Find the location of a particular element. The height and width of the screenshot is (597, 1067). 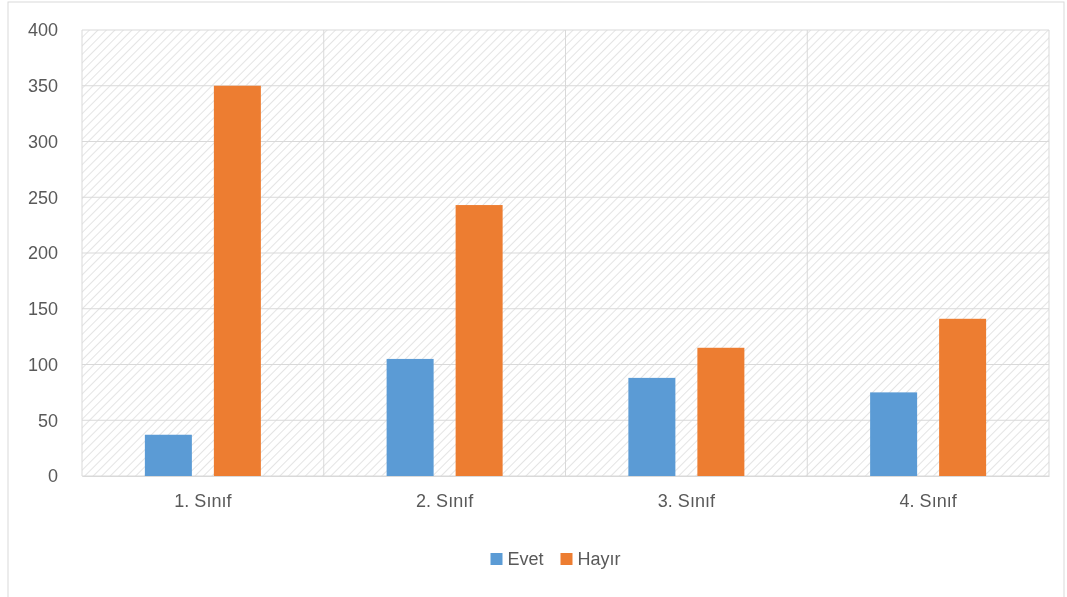

y-tick-label: 400 is located at coordinates (42, 30).